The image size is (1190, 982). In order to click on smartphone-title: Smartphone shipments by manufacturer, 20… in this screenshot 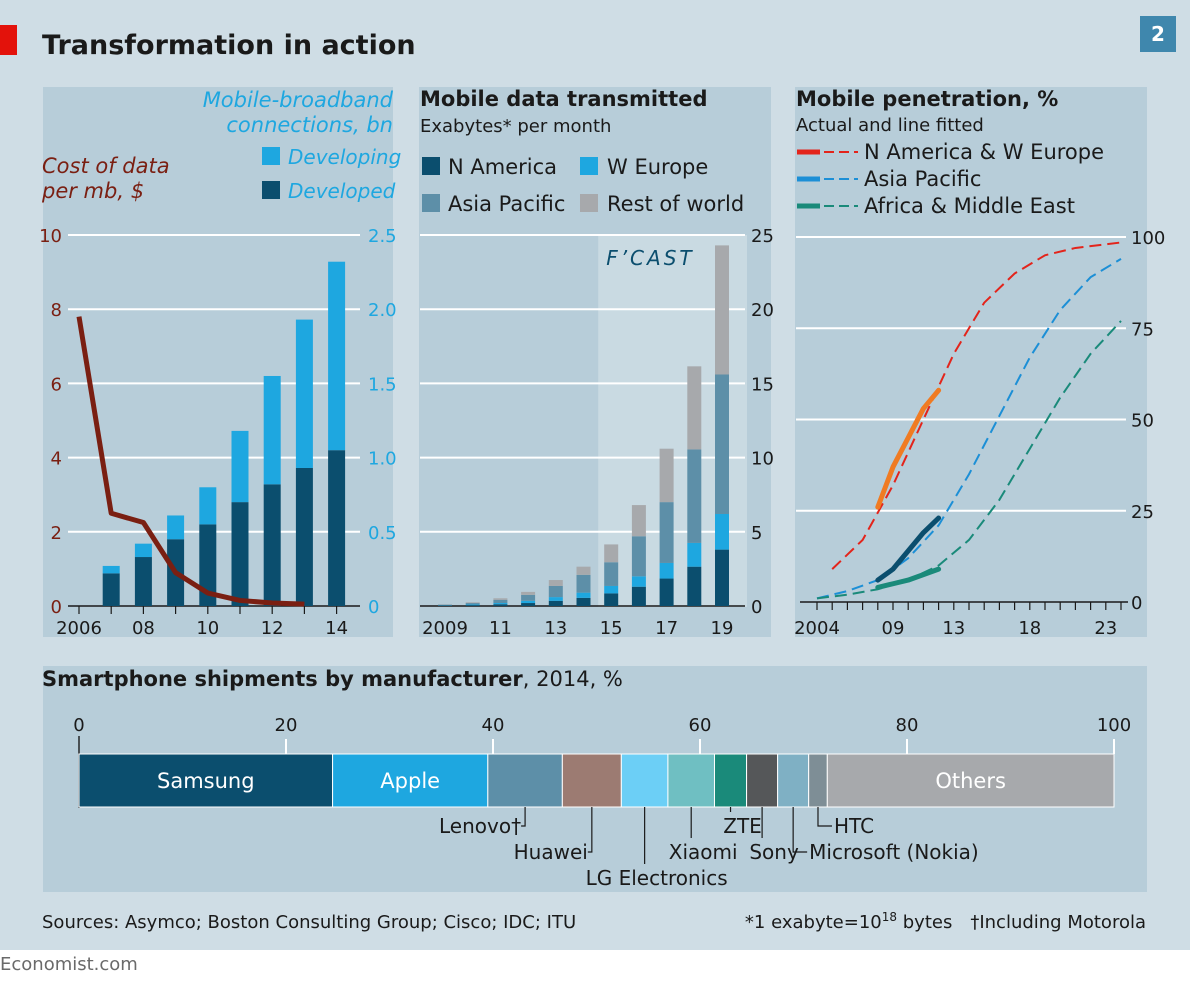, I will do `click(332, 679)`.